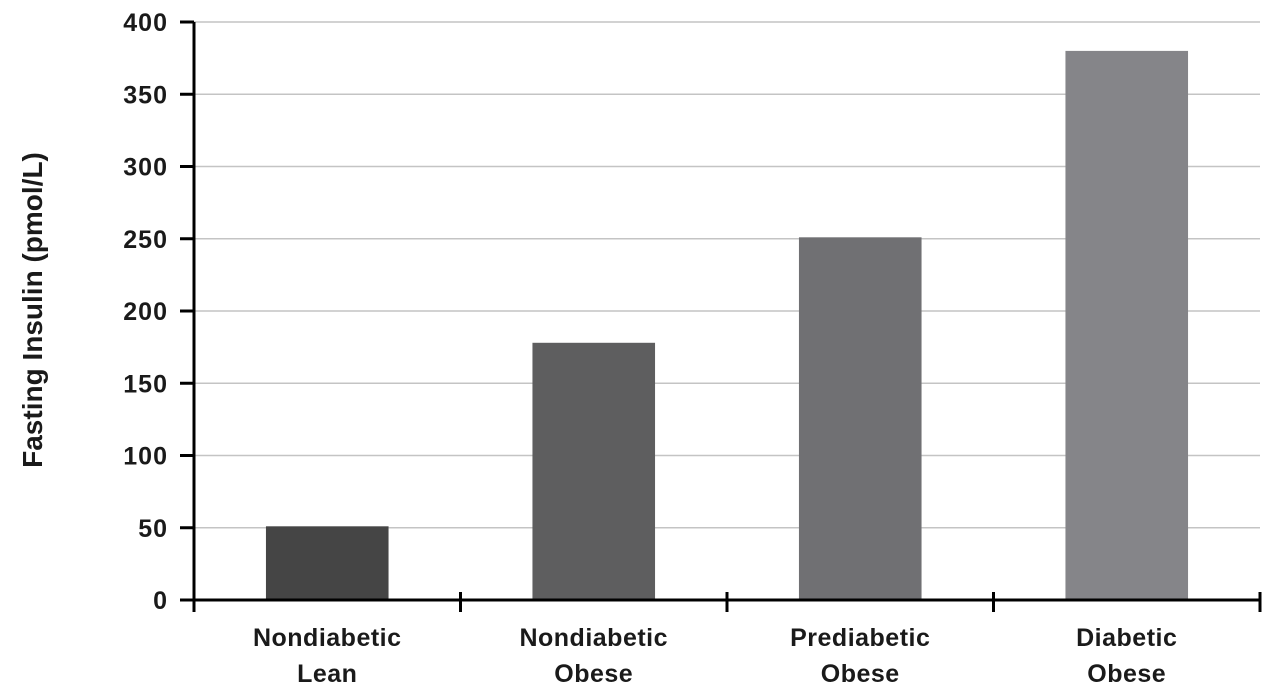 Image resolution: width=1263 pixels, height=689 pixels. I want to click on y-tick-label: 150, so click(145, 384).